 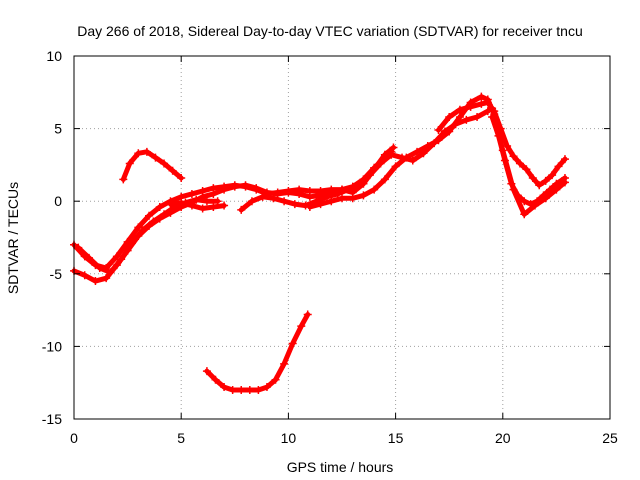 I want to click on series-line-track-i, so click(x=528, y=160).